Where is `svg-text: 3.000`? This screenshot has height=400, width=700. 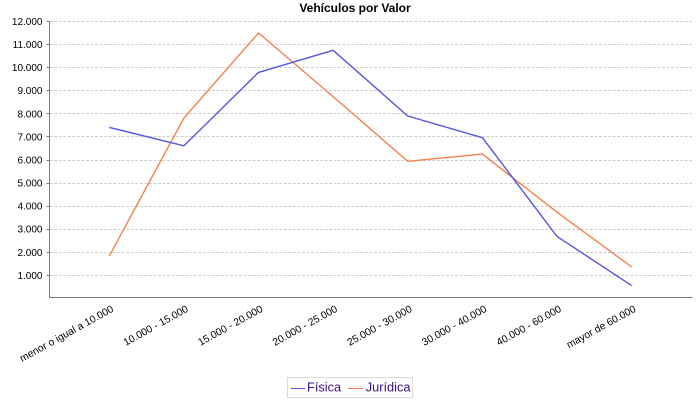 svg-text: 3.000 is located at coordinates (29, 230).